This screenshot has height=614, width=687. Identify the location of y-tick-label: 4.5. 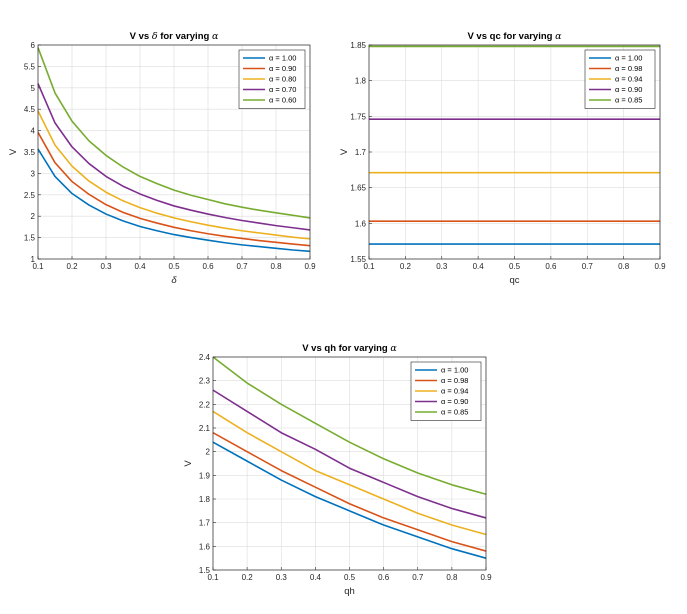
(30, 109).